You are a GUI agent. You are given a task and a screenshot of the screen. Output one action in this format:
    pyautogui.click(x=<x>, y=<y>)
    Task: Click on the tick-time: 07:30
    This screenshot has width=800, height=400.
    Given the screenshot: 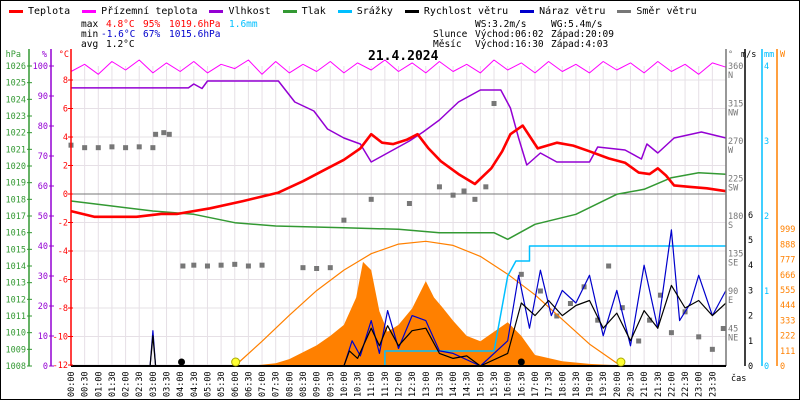 What is the action you would take?
    pyautogui.click(x=277, y=384)
    